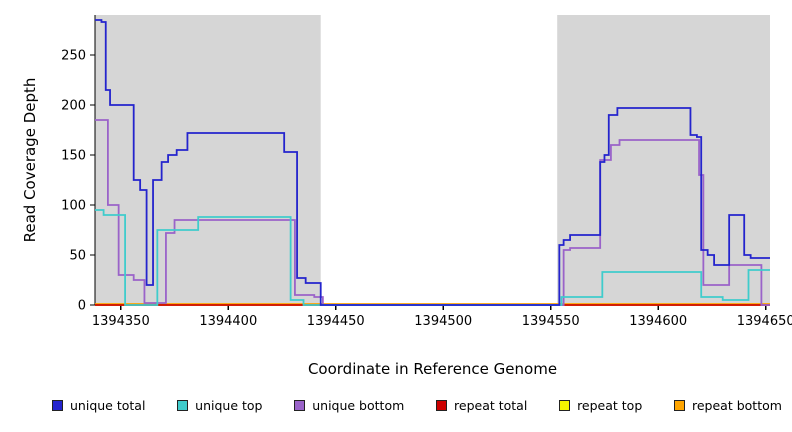 Image resolution: width=792 pixels, height=432 pixels. I want to click on x-tick-label: 1394450, so click(336, 321).